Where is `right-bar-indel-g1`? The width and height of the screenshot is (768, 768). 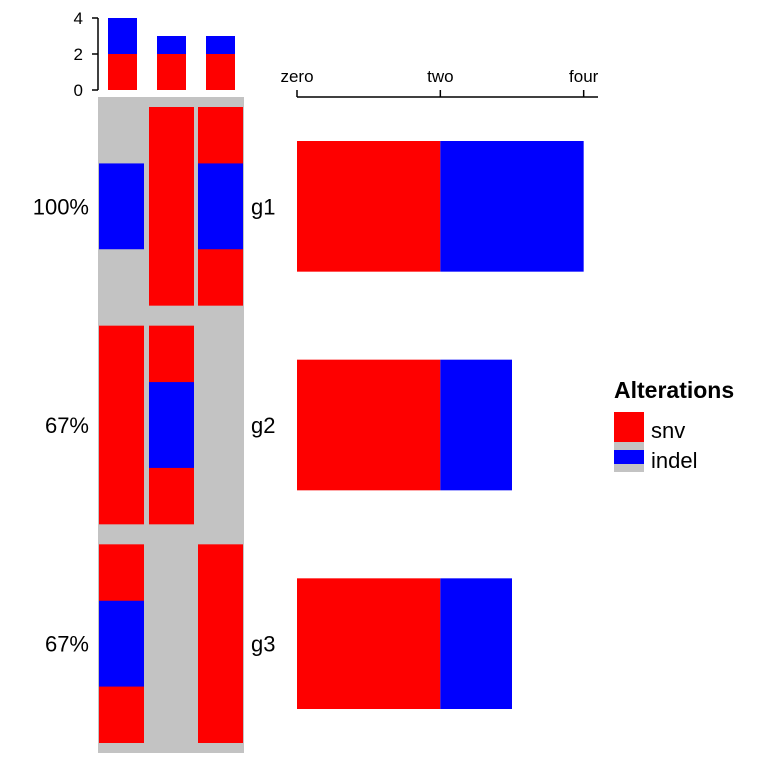 right-bar-indel-g1 is located at coordinates (512, 206).